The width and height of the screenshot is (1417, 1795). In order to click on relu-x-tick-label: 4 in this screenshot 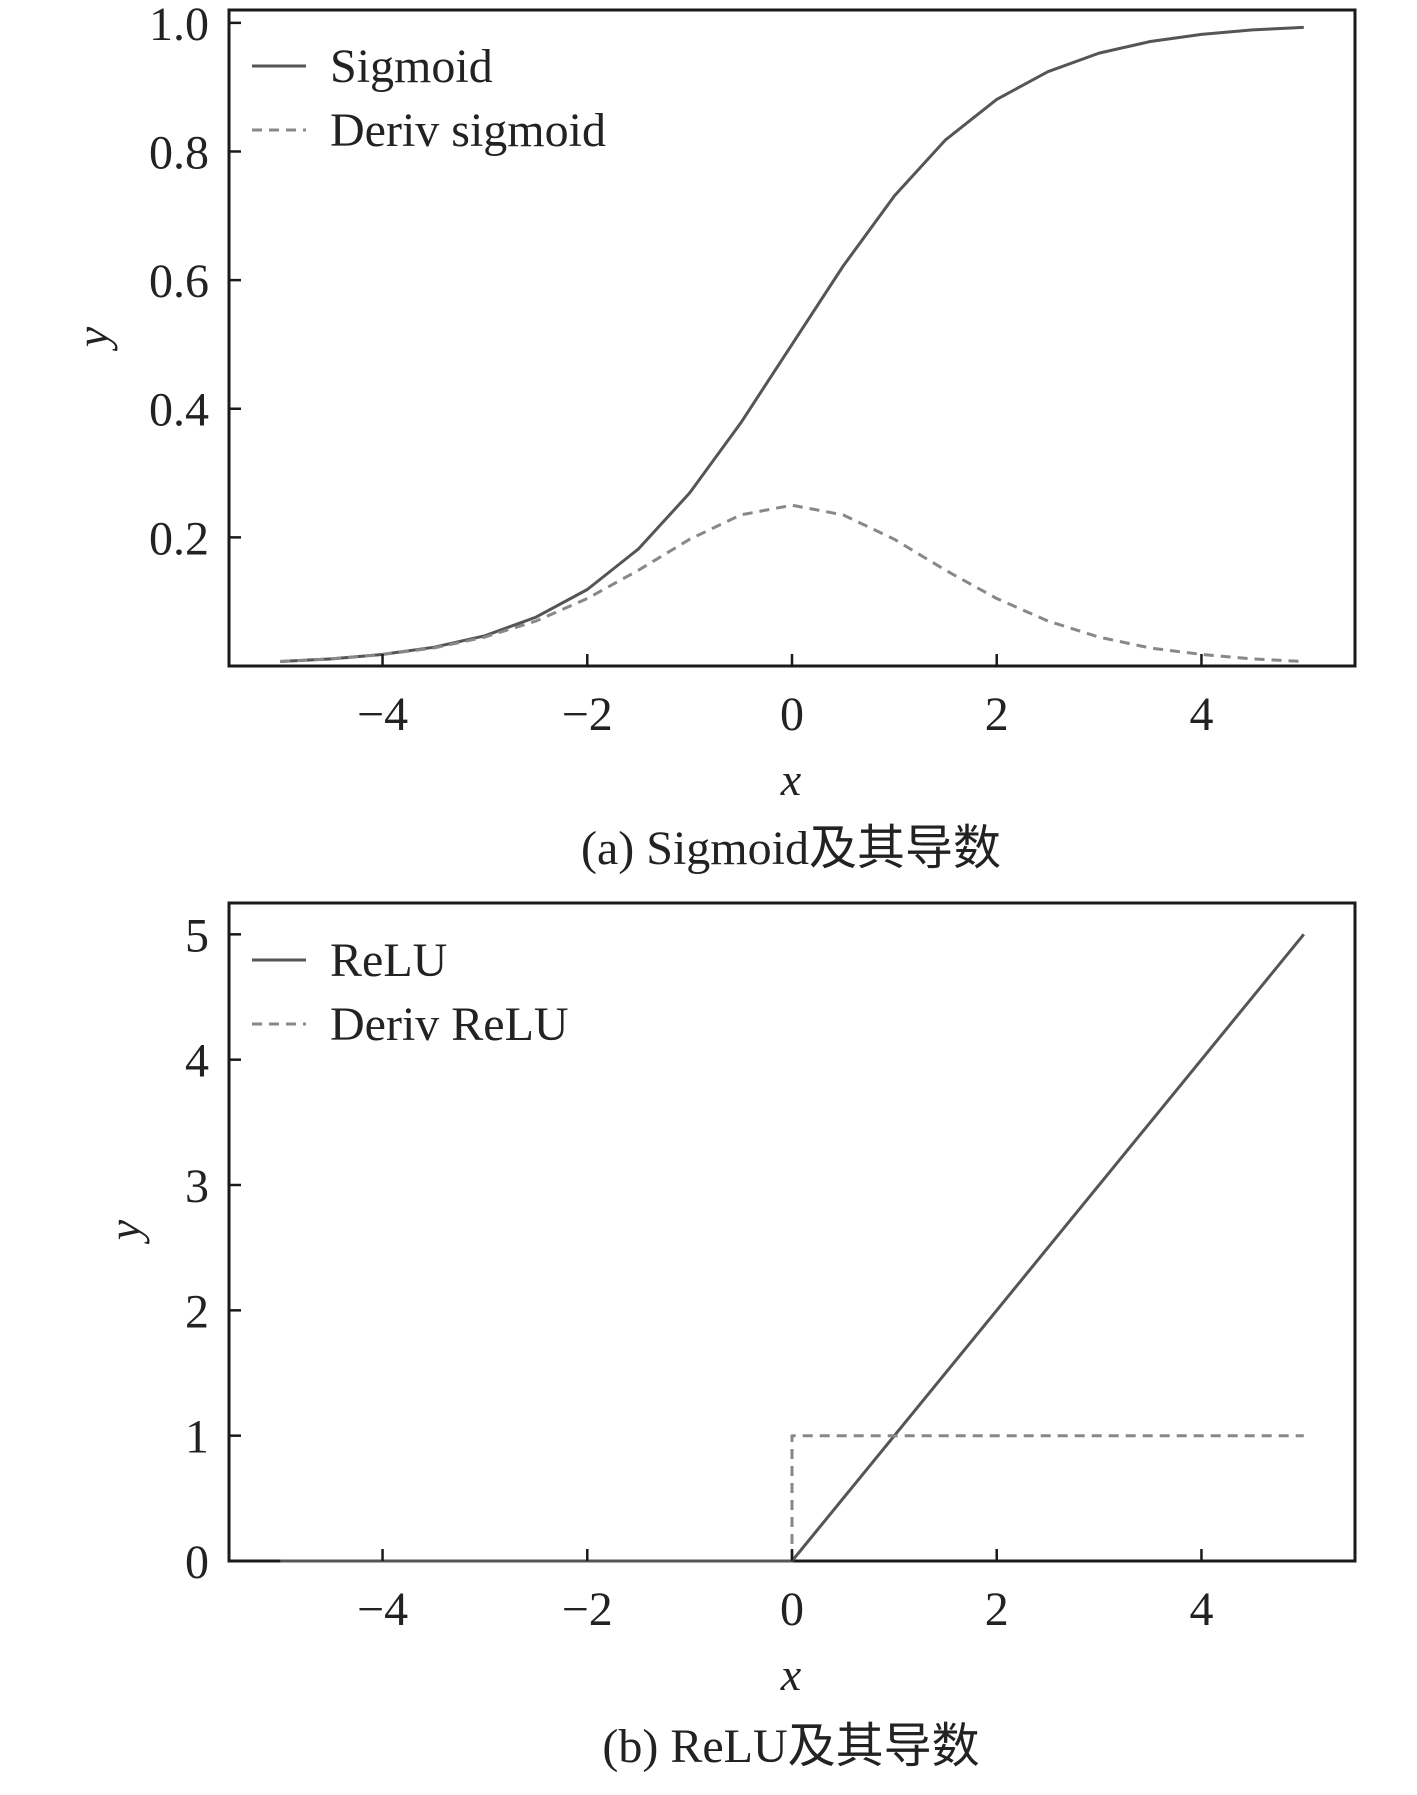, I will do `click(1201, 1609)`.